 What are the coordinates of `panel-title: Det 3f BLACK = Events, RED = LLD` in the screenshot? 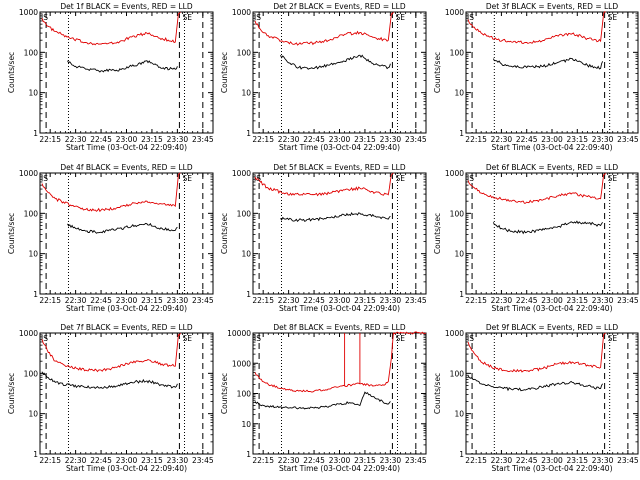 It's located at (552, 6).